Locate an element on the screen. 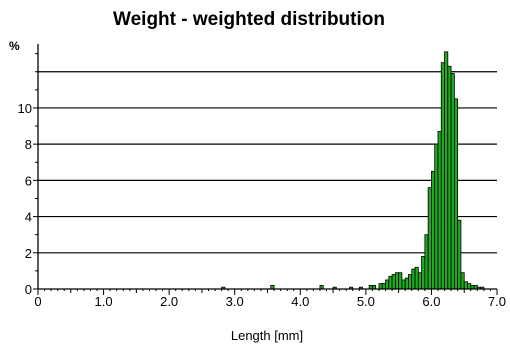  x-tick-label: 2.0 is located at coordinates (169, 301).